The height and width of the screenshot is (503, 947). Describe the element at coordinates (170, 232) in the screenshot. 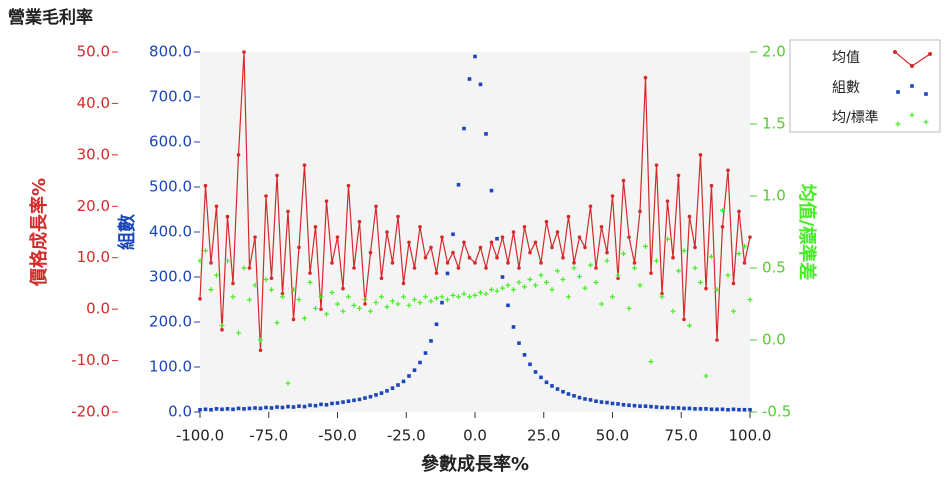

I see `y-tick-label: 400.0` at that location.